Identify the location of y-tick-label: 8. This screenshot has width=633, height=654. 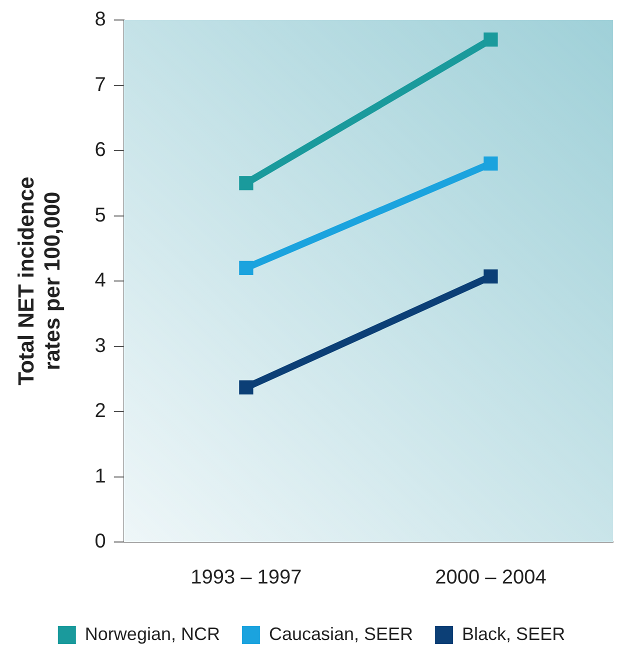
(100, 19).